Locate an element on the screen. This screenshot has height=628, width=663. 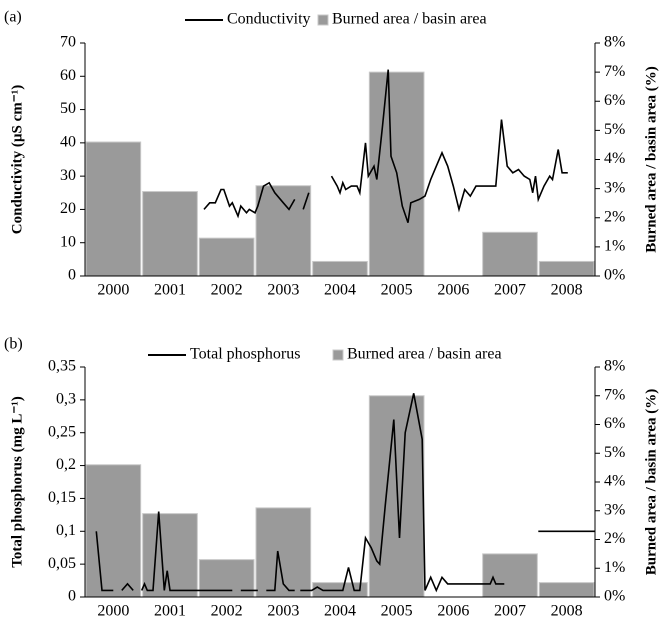
y-tick-label: 30 is located at coordinates (68, 175).